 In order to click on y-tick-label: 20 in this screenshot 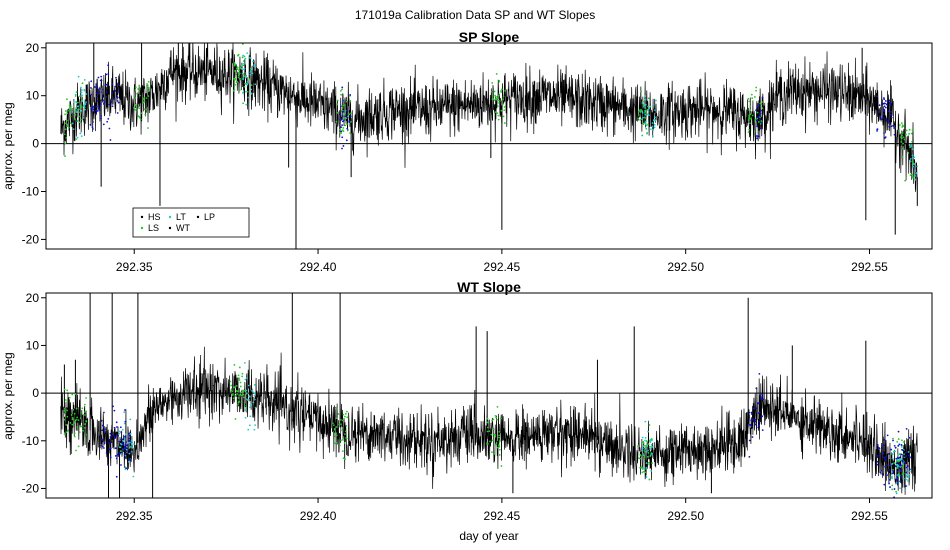, I will do `click(33, 48)`.